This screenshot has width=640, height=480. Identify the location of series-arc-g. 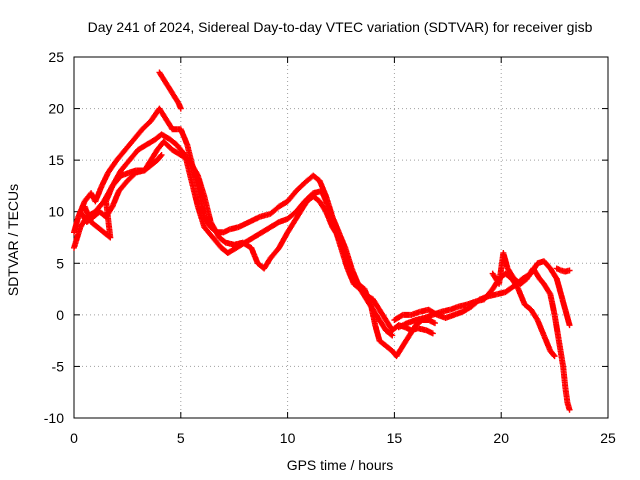
(476, 315).